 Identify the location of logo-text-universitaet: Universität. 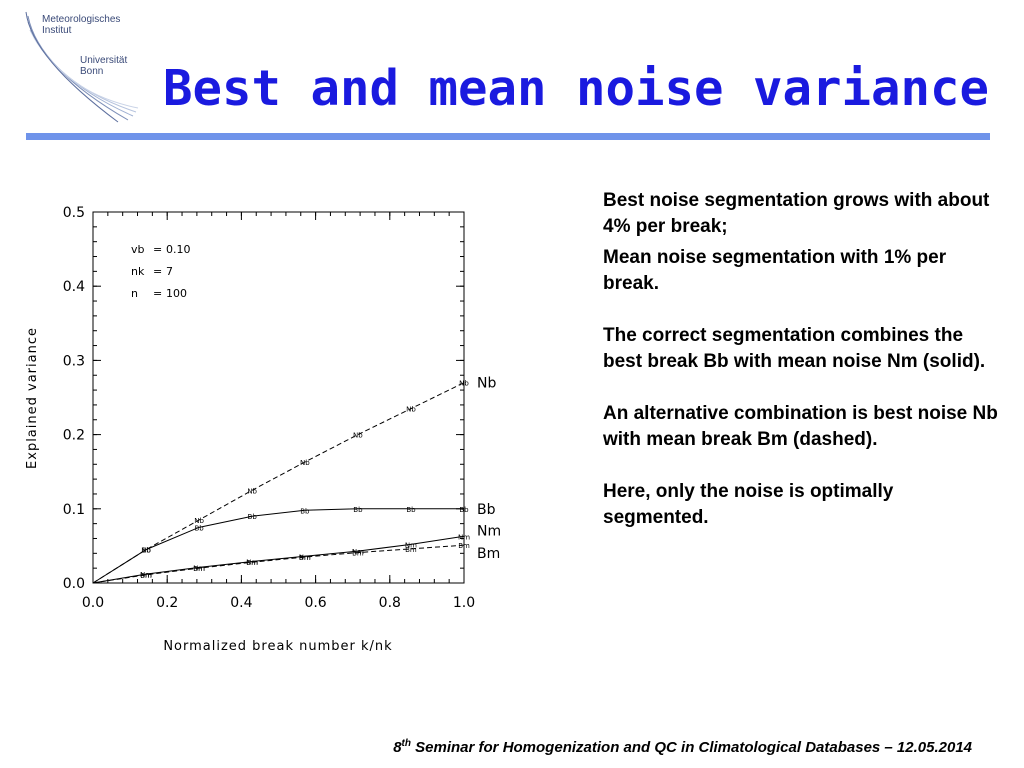
(104, 60).